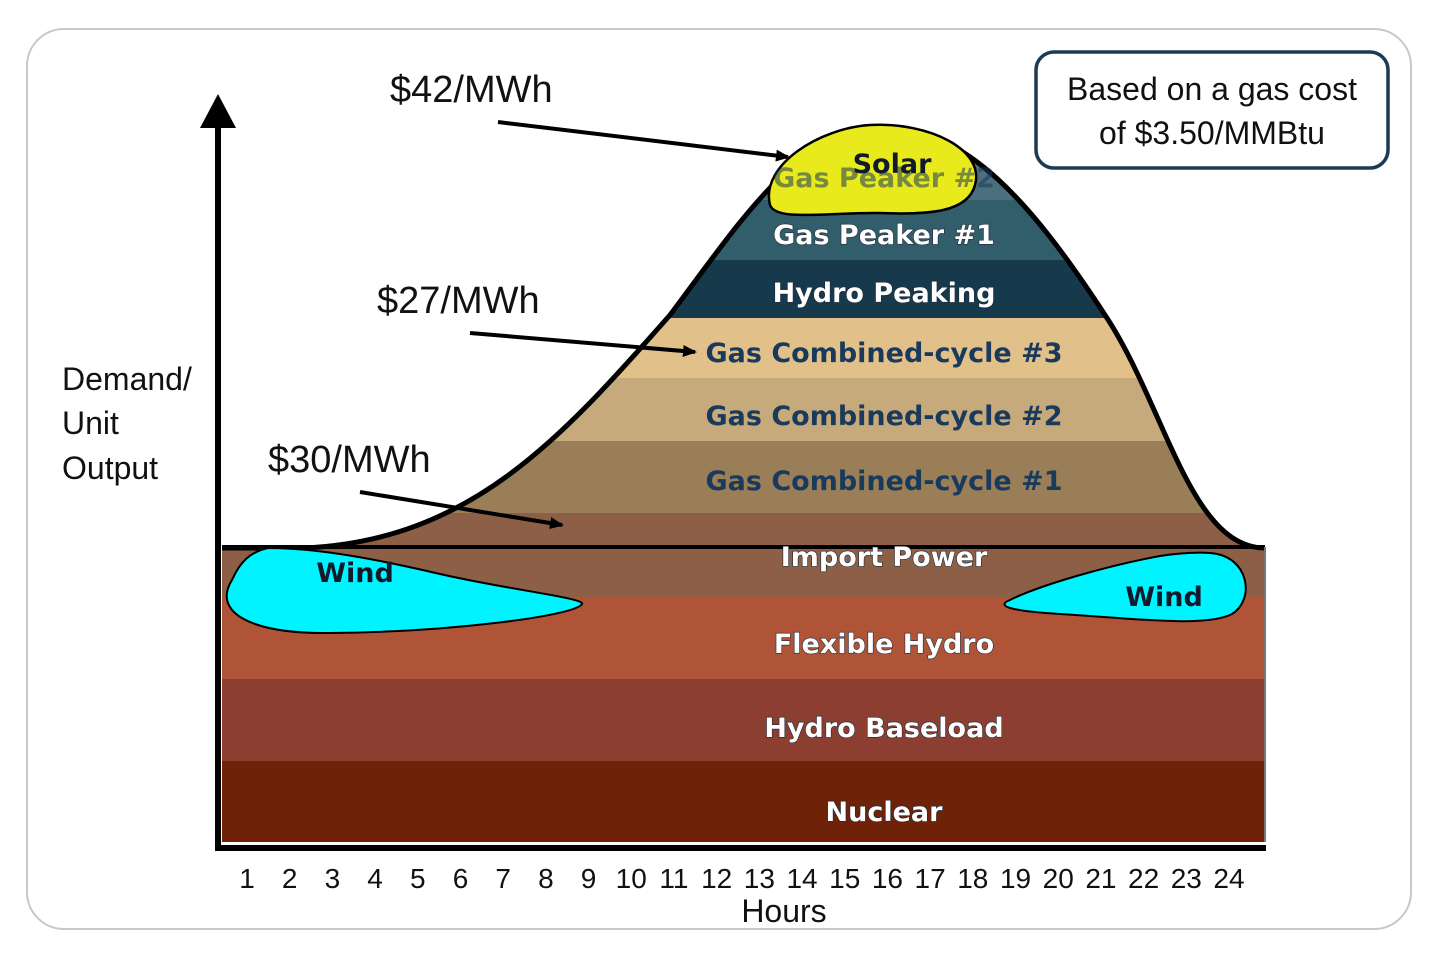 This screenshot has height=960, width=1445. Describe the element at coordinates (589, 878) in the screenshot. I see `x-tick-label: 9` at that location.